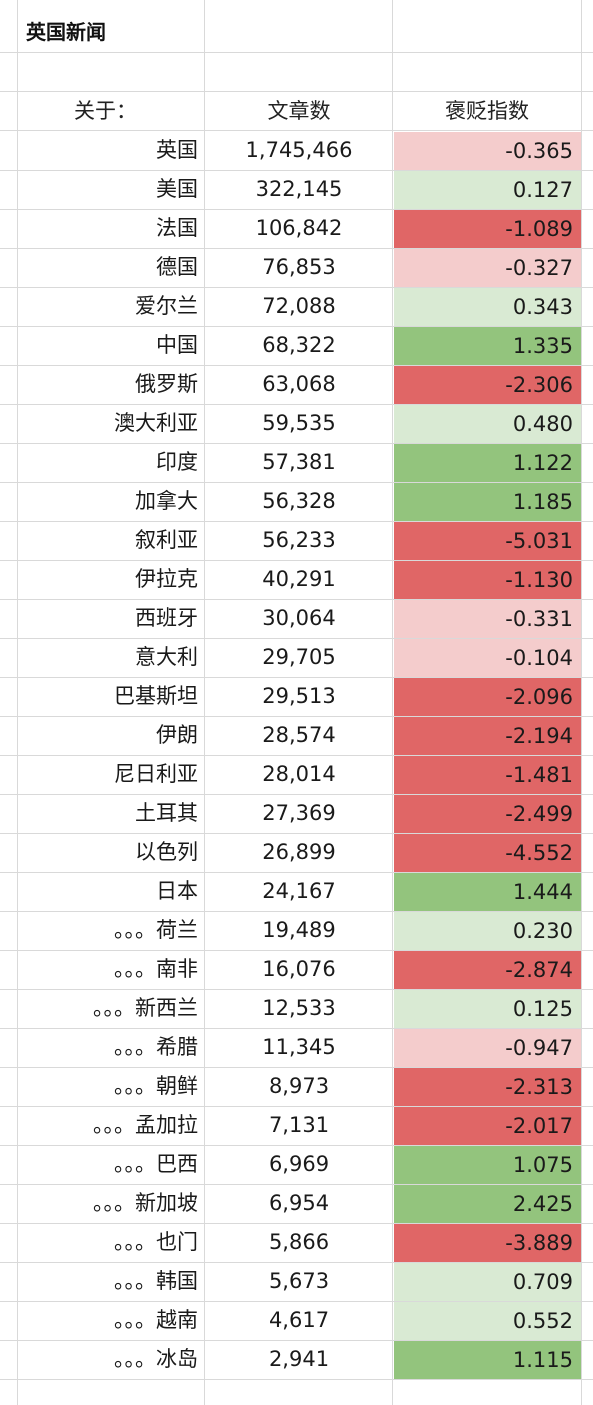 This screenshot has height=1405, width=593. I want to click on article-count-cell: 24,167, so click(299, 891).